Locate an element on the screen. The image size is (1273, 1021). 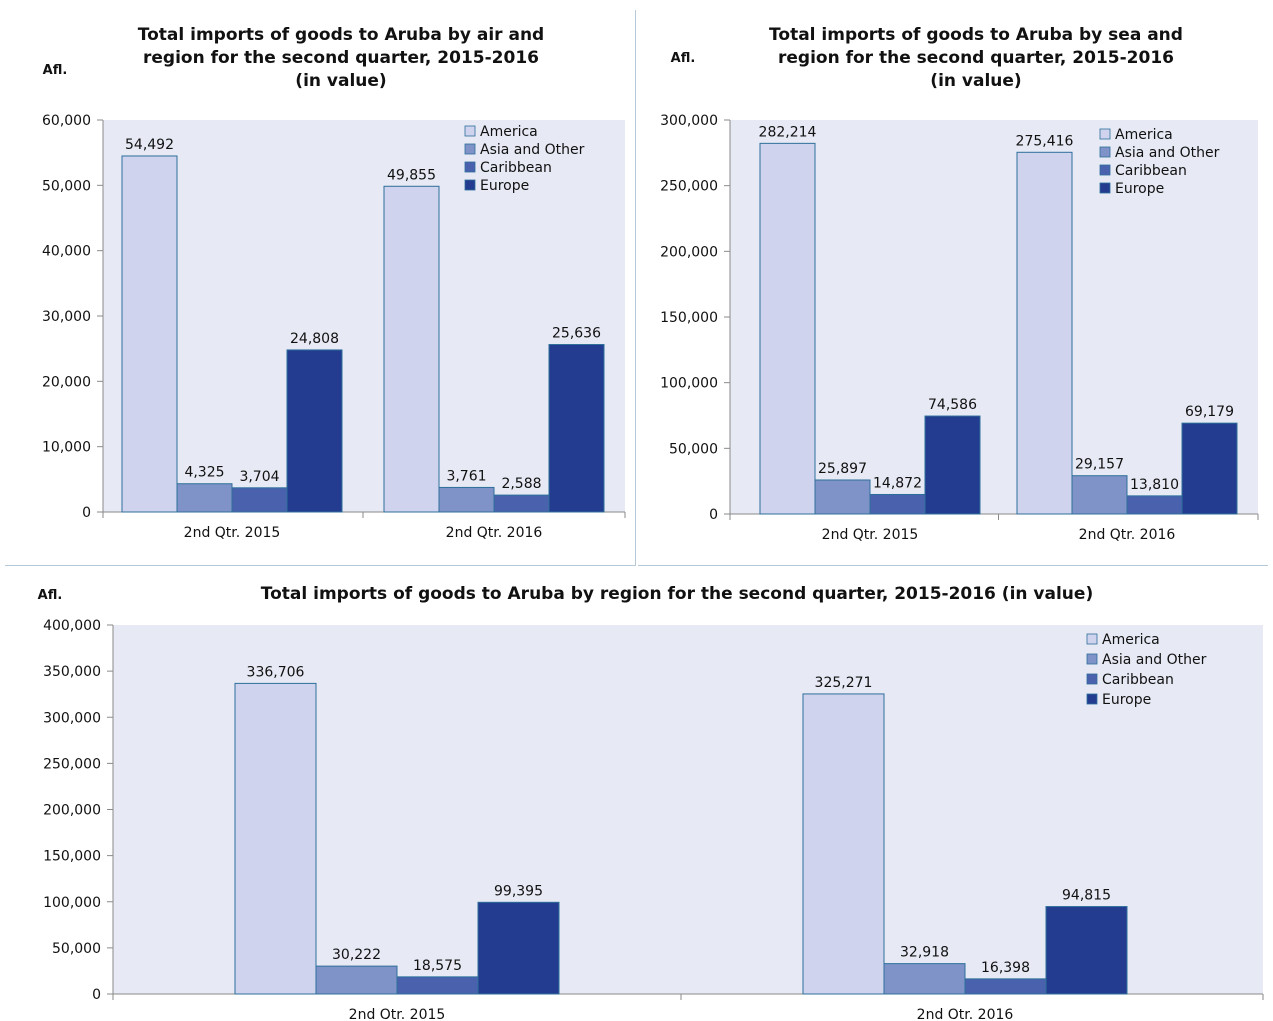
y-tick-label: 50,000 is located at coordinates (76, 949).